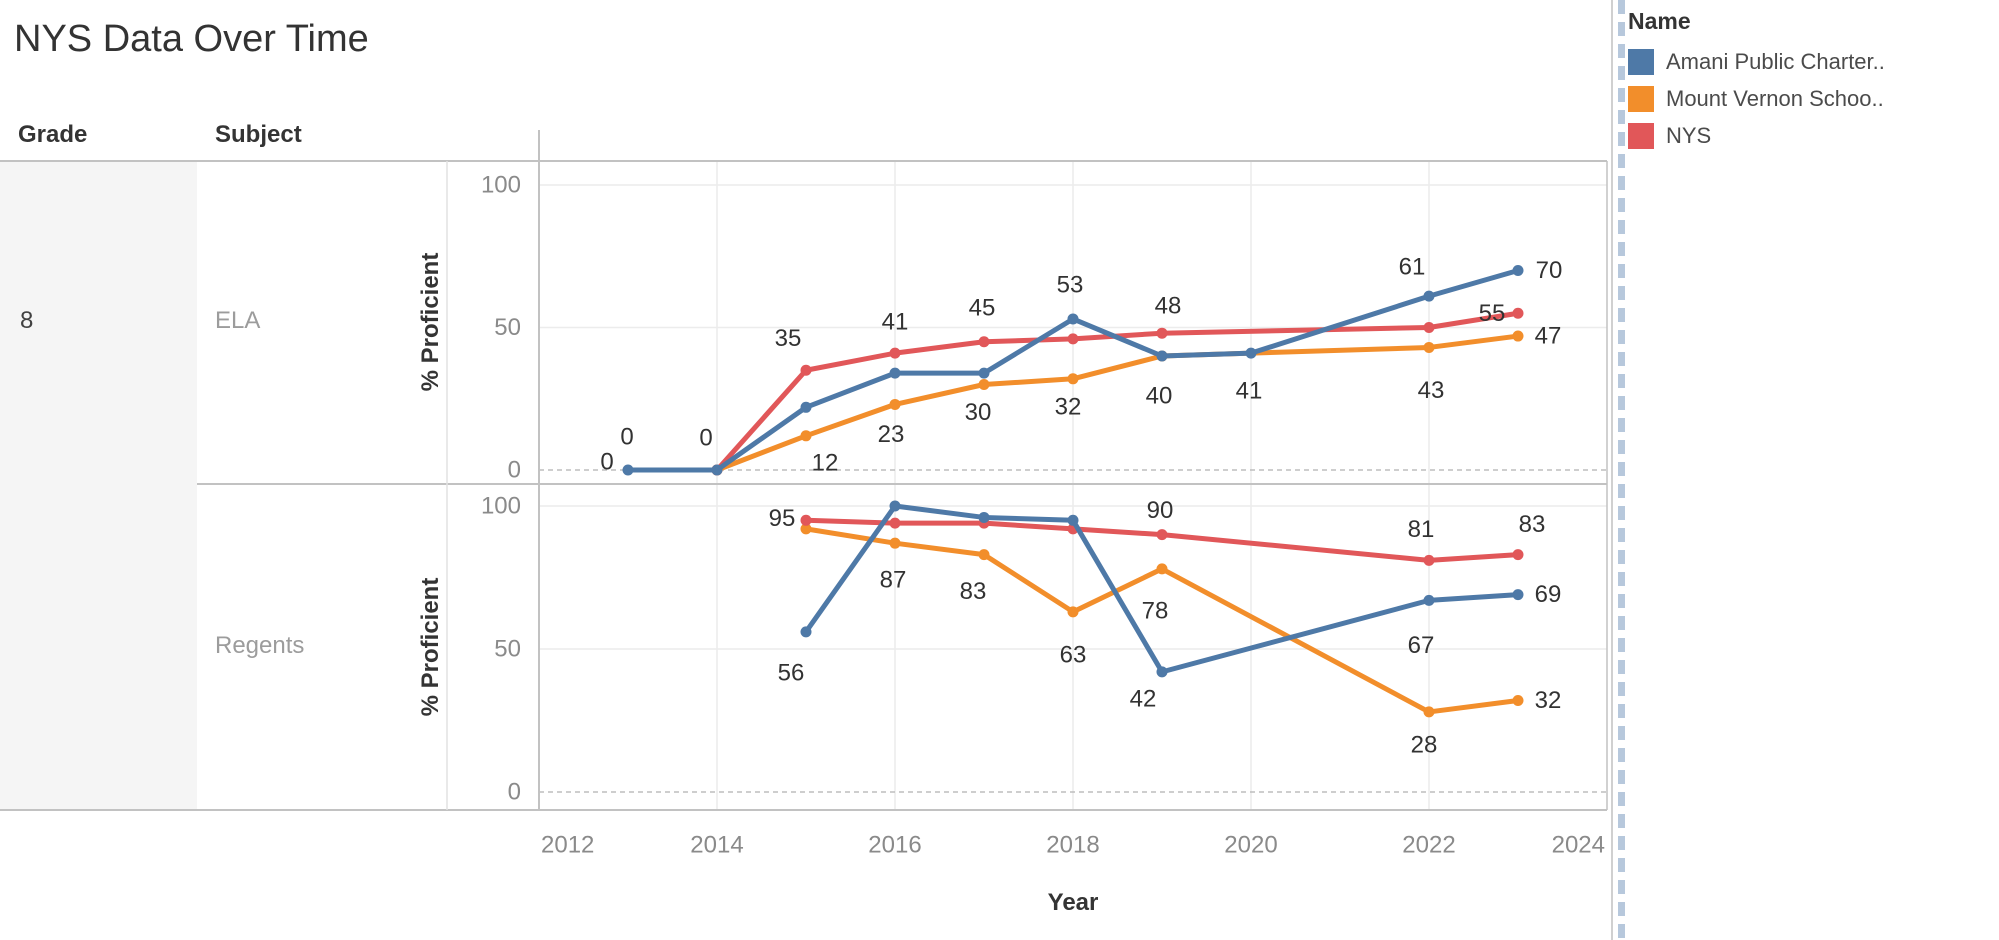 Image resolution: width=1999 pixels, height=940 pixels. I want to click on grade-column-background, so click(98, 486).